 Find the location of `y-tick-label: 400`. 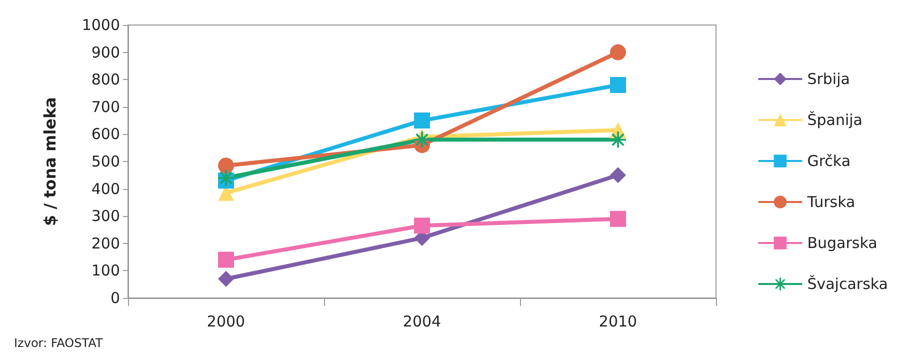

y-tick-label: 400 is located at coordinates (105, 189).